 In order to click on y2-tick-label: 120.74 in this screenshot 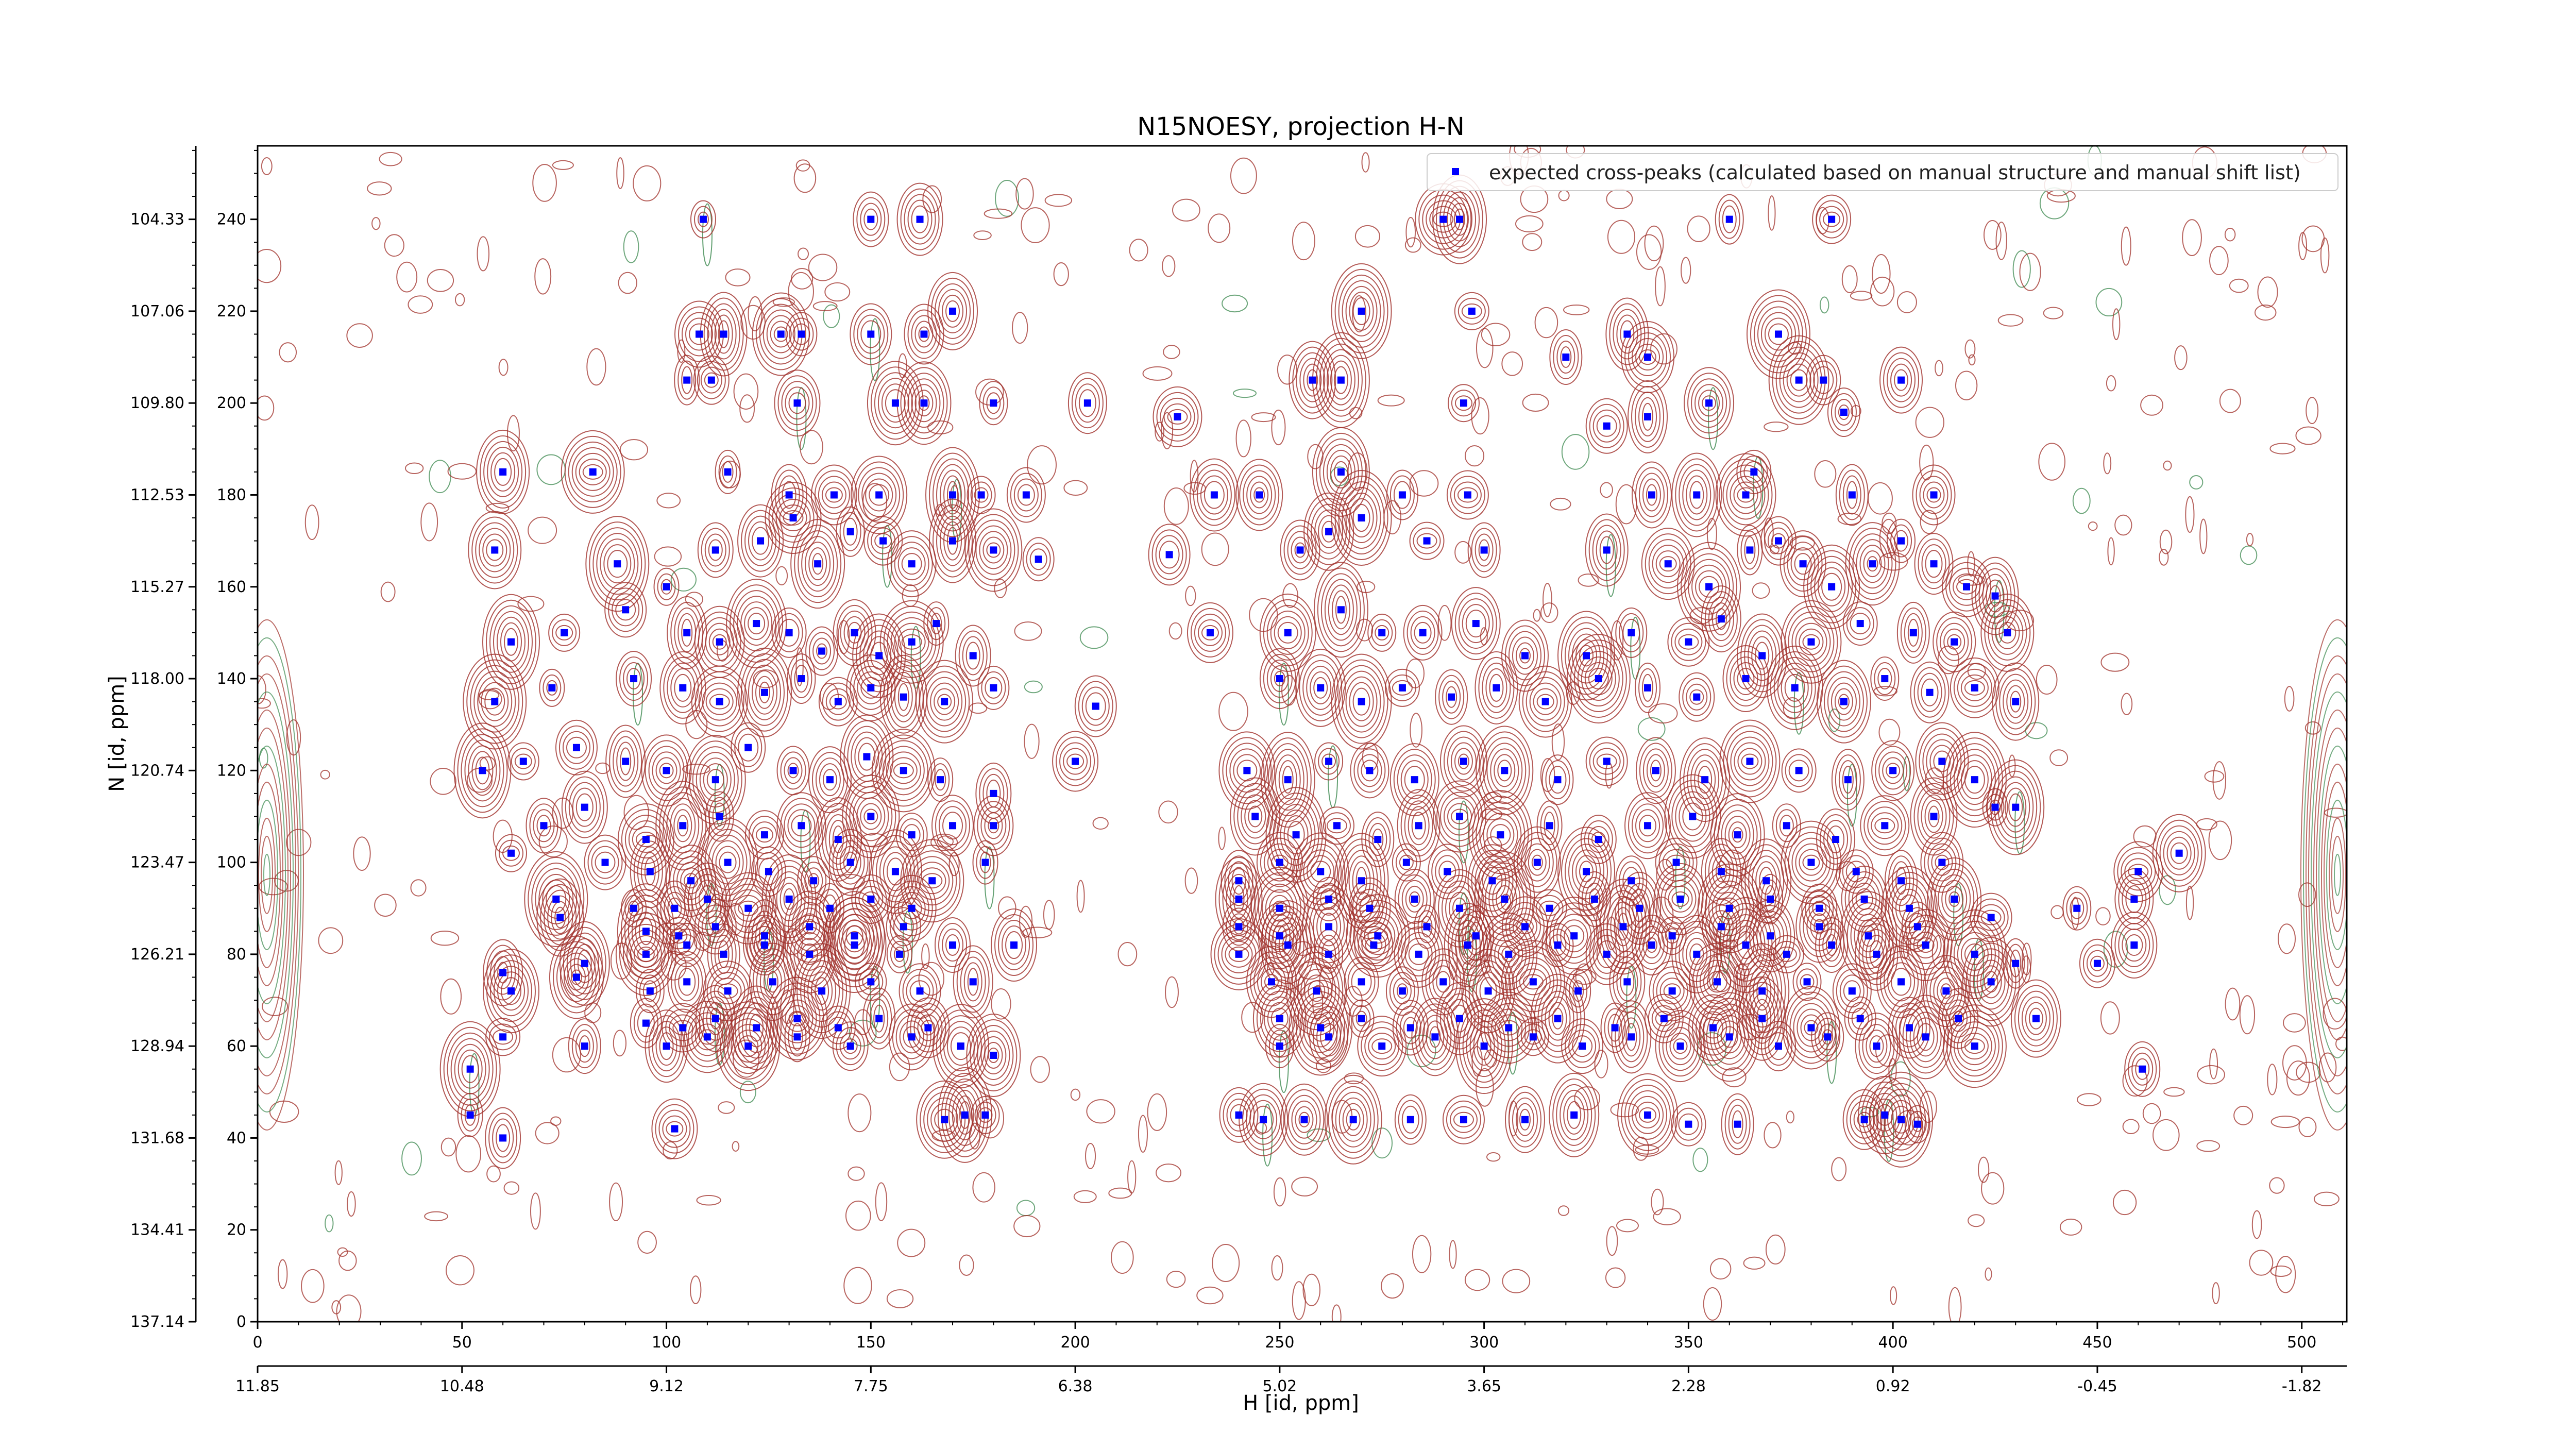, I will do `click(157, 771)`.